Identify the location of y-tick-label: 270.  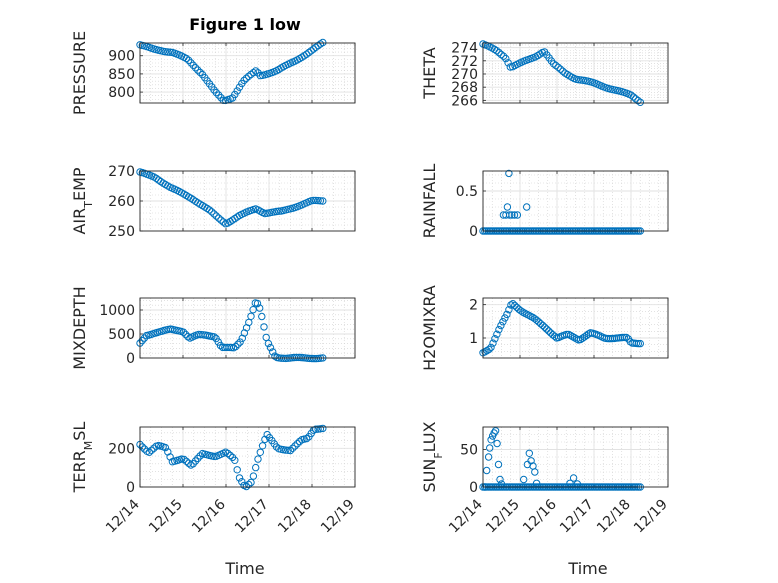
(464, 75).